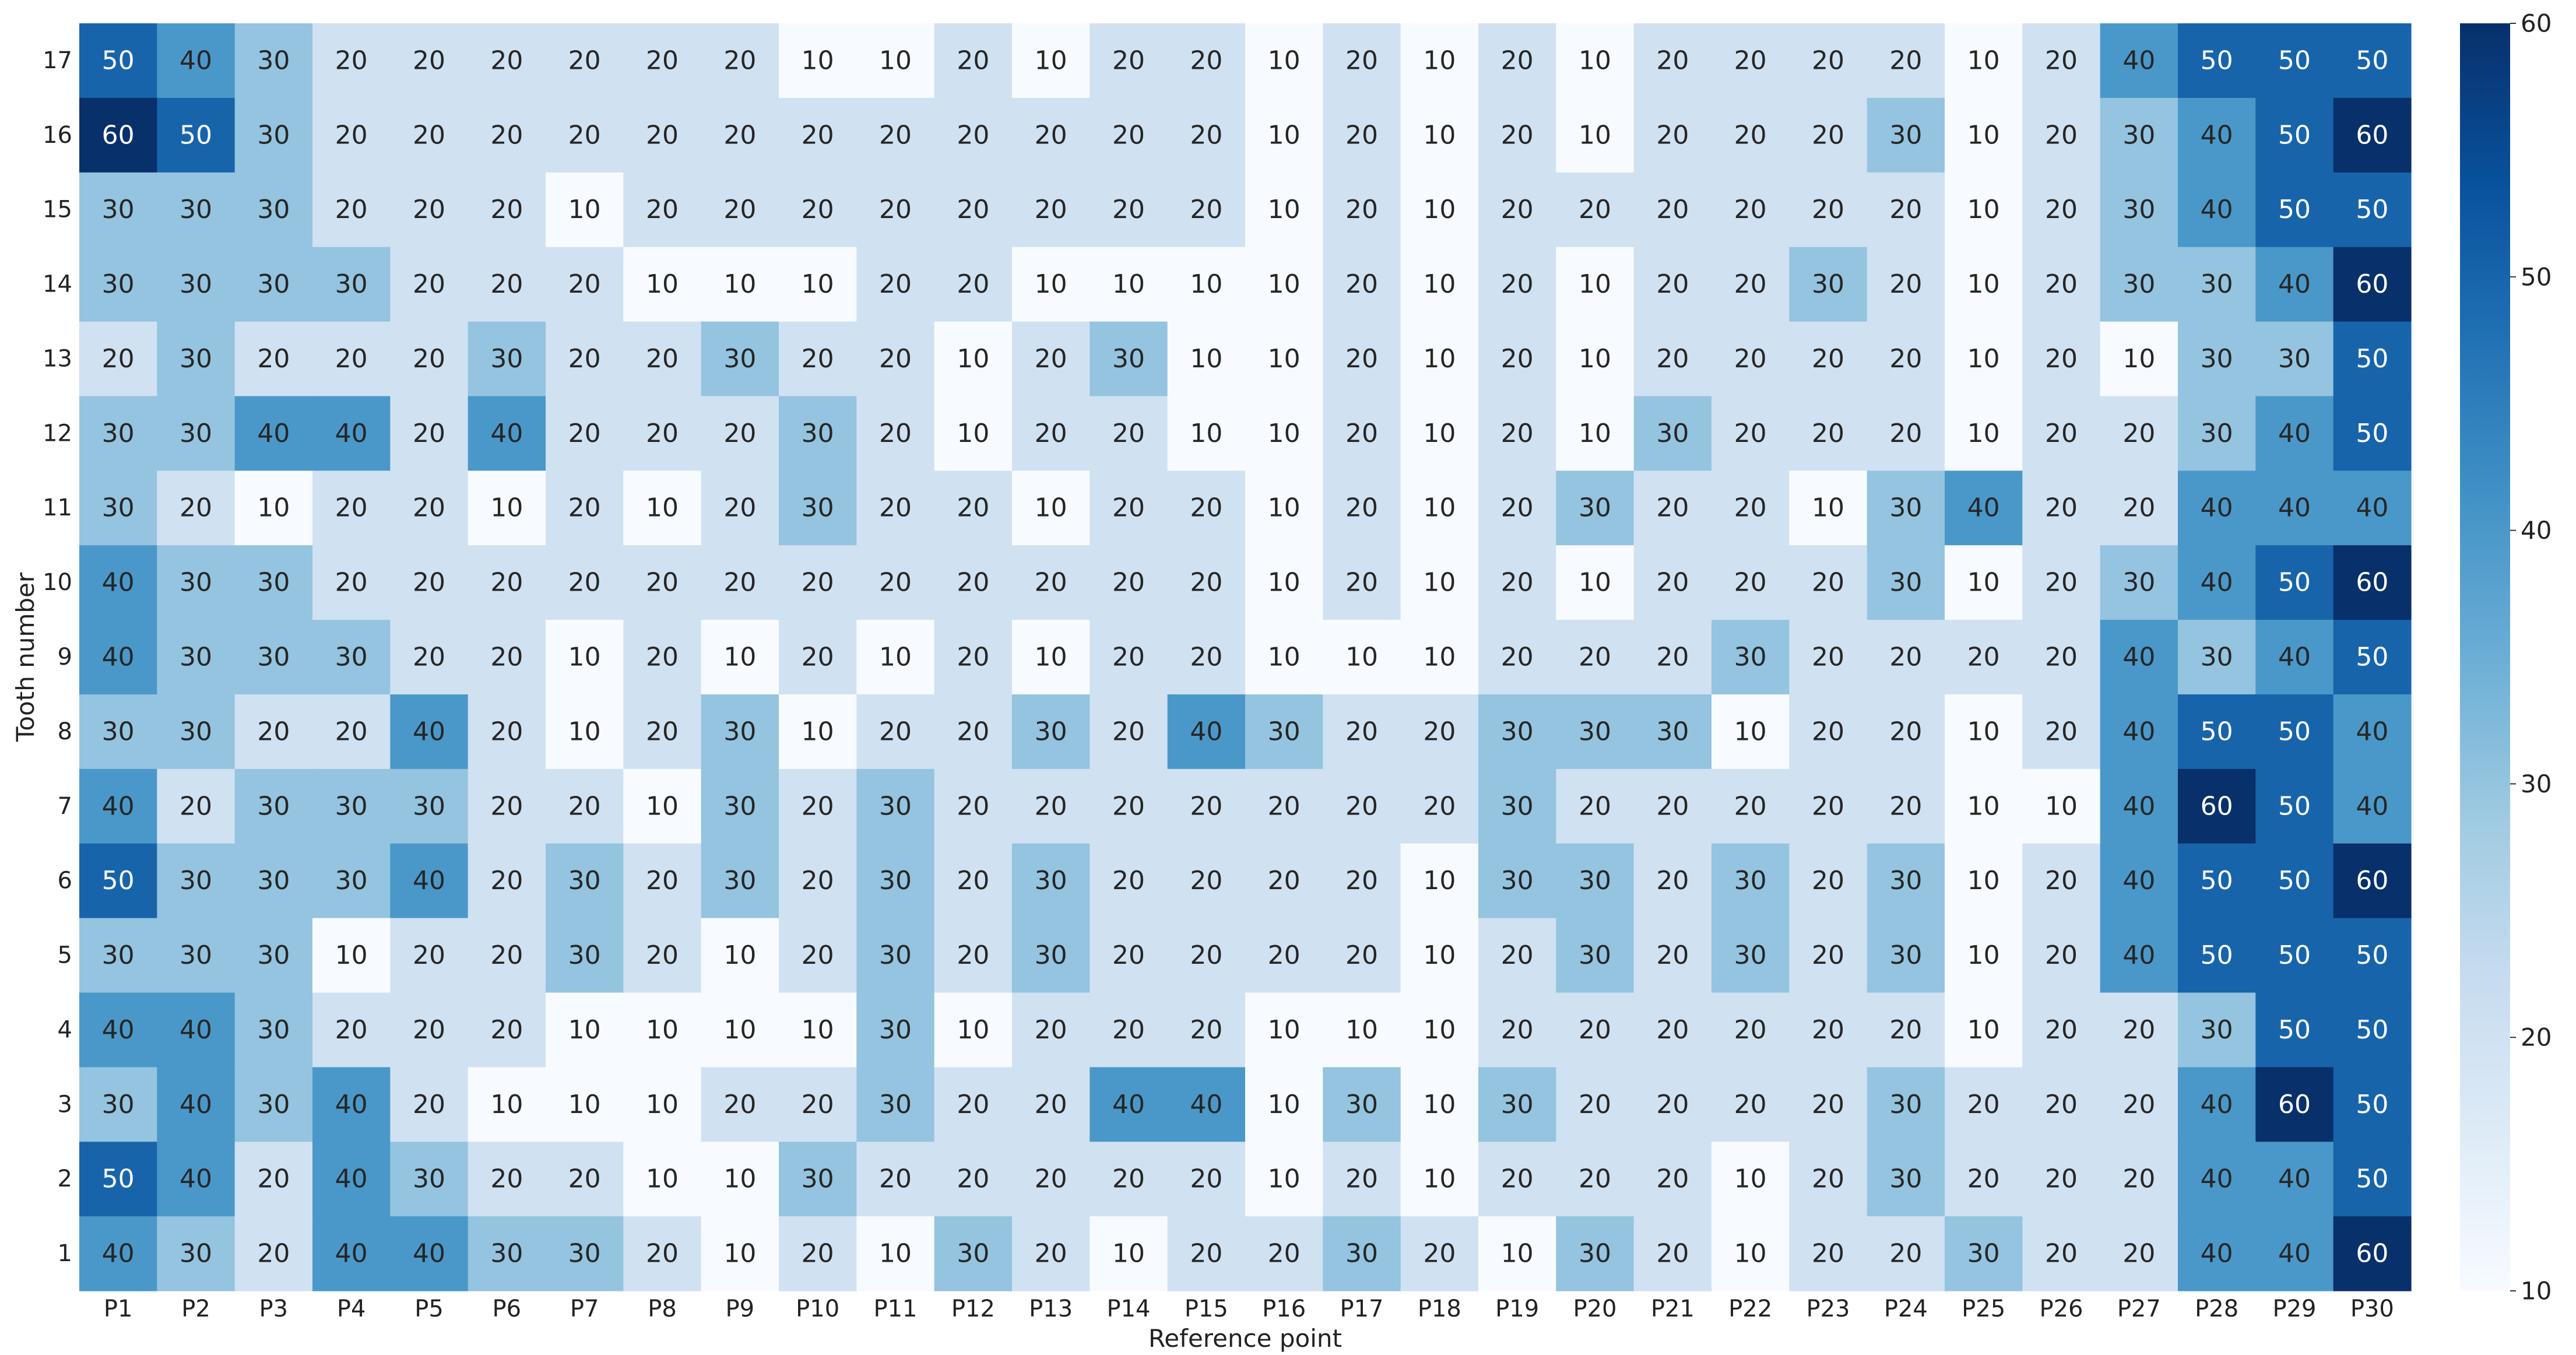 Image resolution: width=2576 pixels, height=1355 pixels. What do you see at coordinates (1128, 1309) in the screenshot?
I see `x-tick-label: P14` at bounding box center [1128, 1309].